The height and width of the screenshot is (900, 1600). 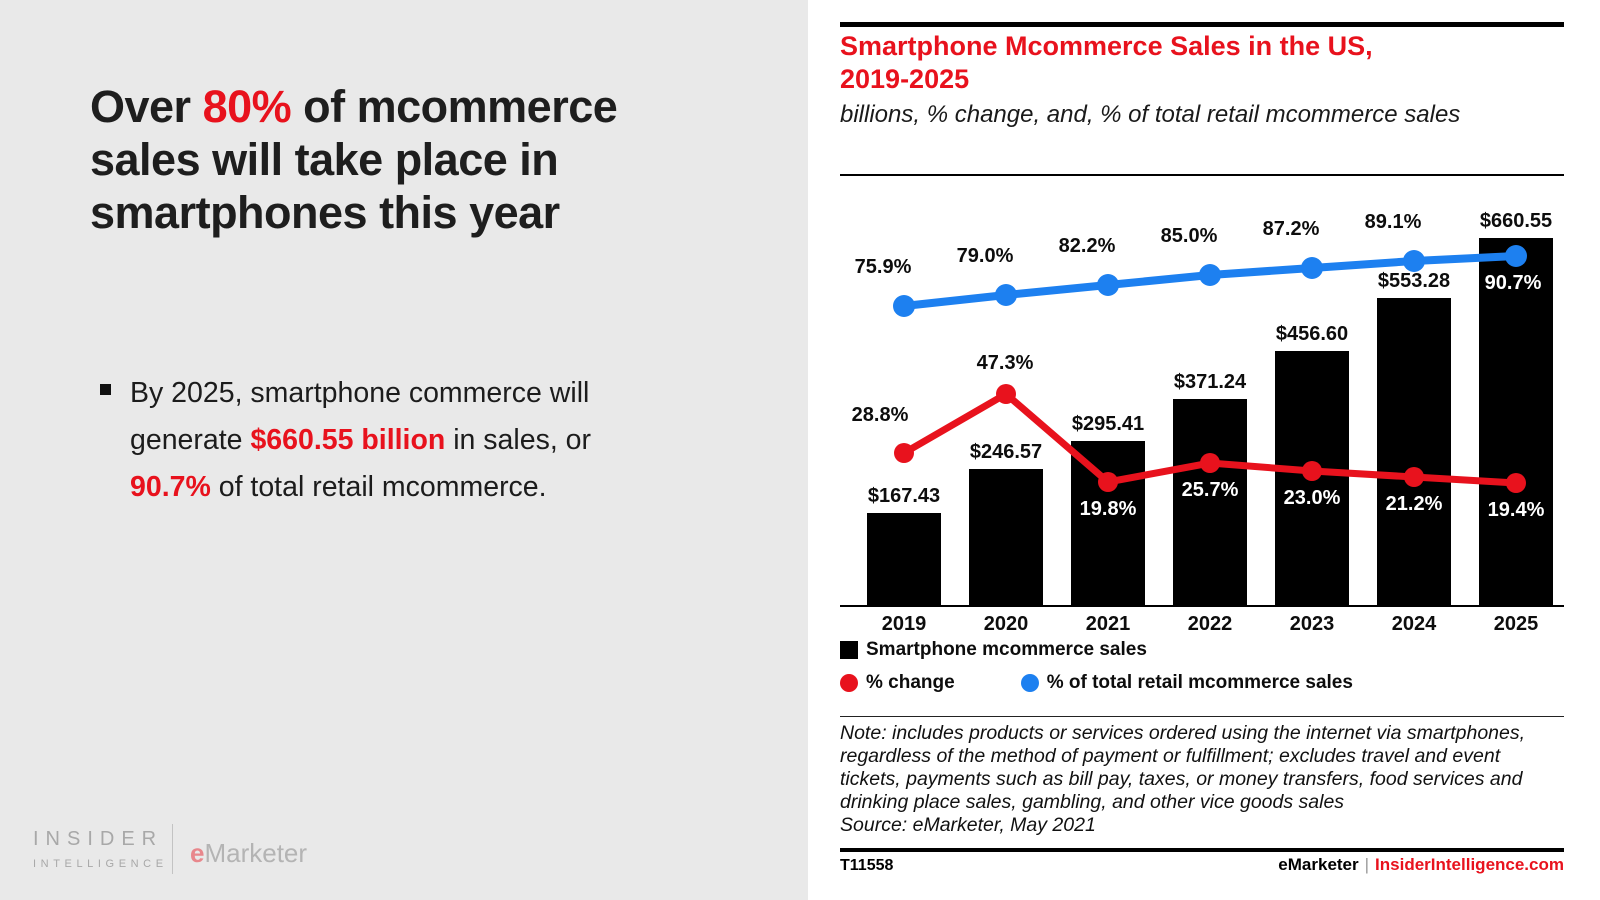 I want to click on x-tick-2019: 2019, so click(x=904, y=624).